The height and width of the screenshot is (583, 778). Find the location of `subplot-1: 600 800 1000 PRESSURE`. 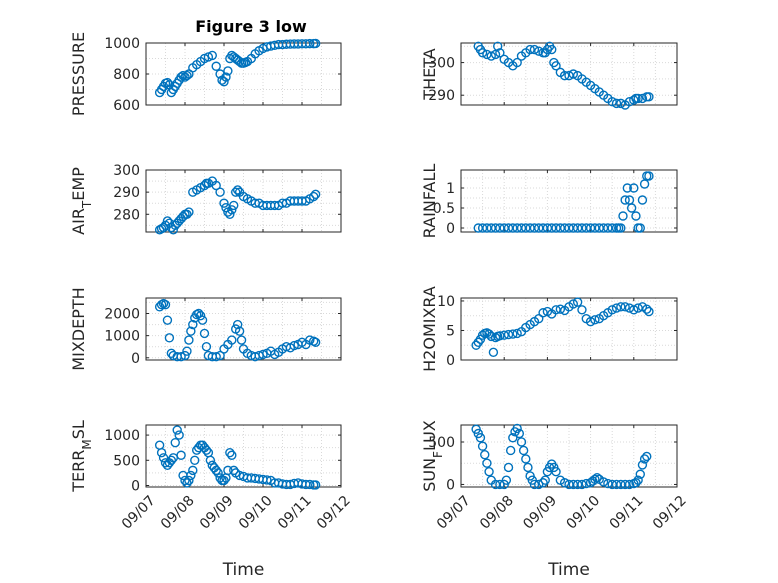

subplot-1: 600 800 1000 PRESSURE is located at coordinates (205, 74).